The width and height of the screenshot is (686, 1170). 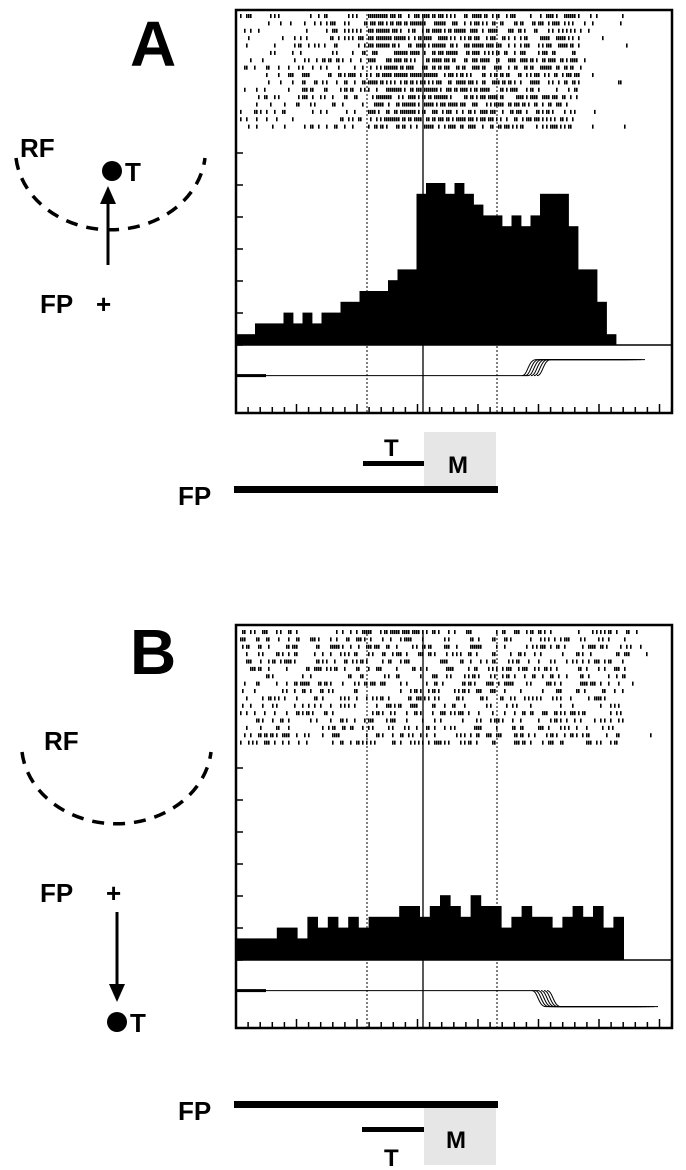 I want to click on panel-letter-a: A, so click(x=153, y=44).